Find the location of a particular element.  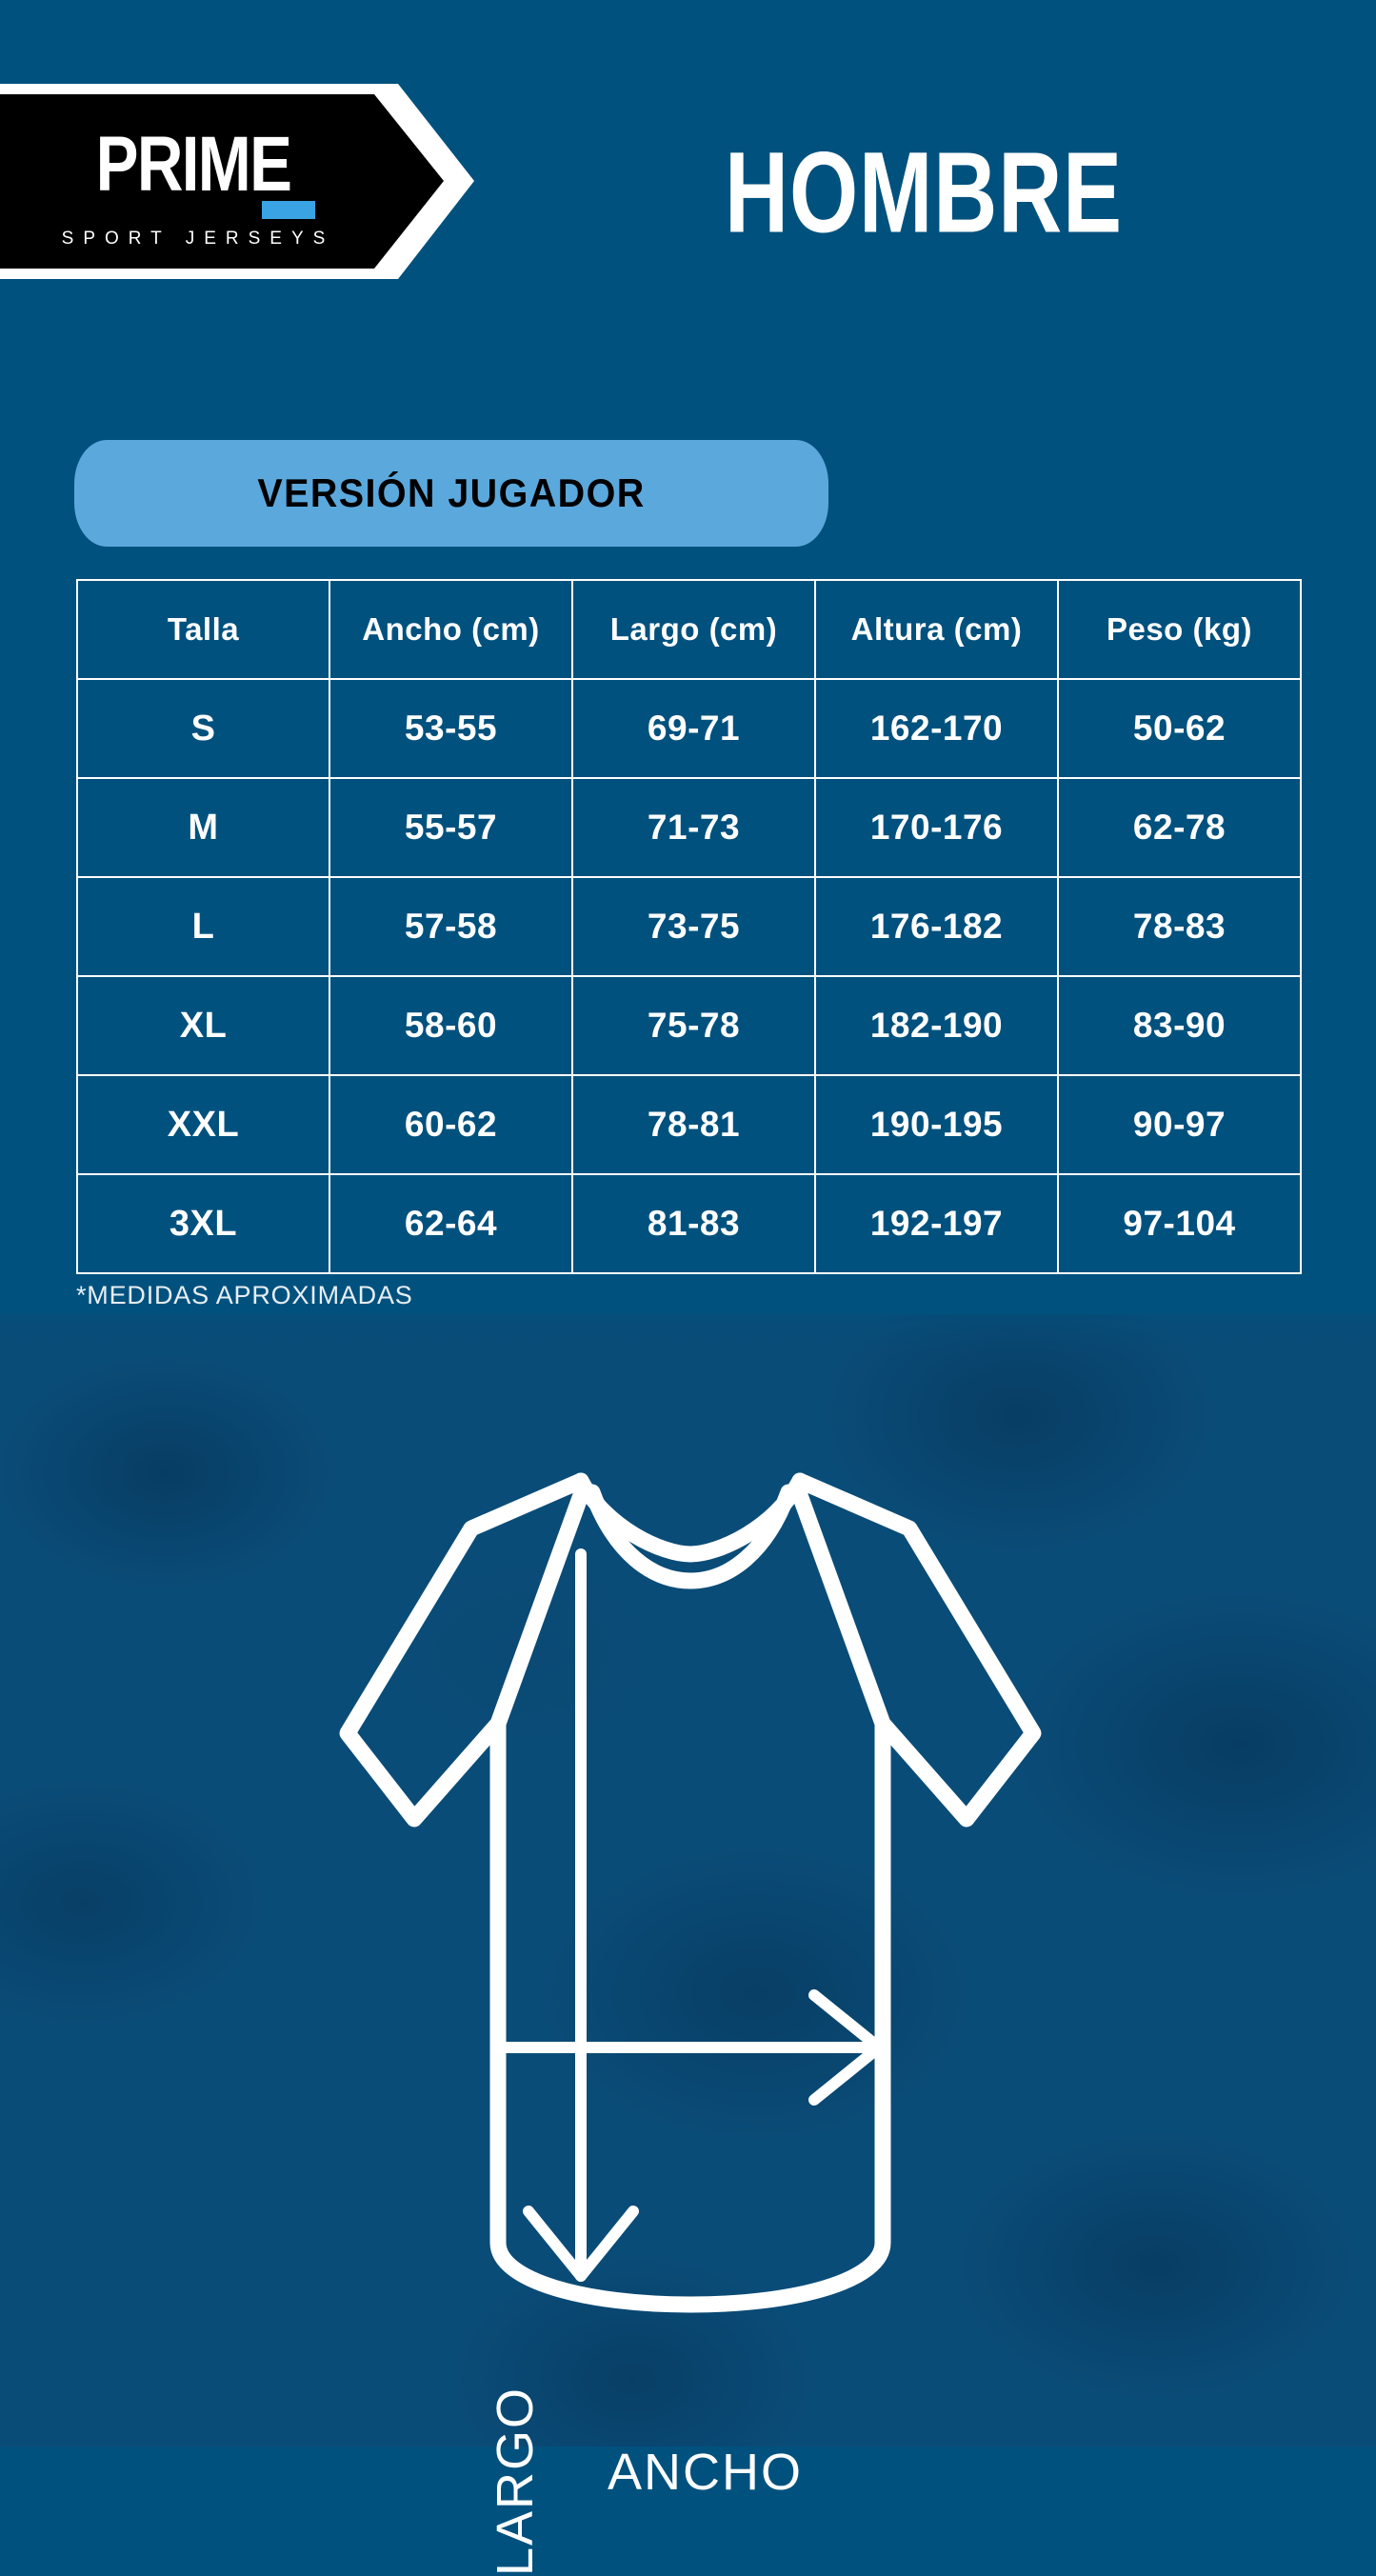

cell-peso: 50-62 is located at coordinates (1179, 728).